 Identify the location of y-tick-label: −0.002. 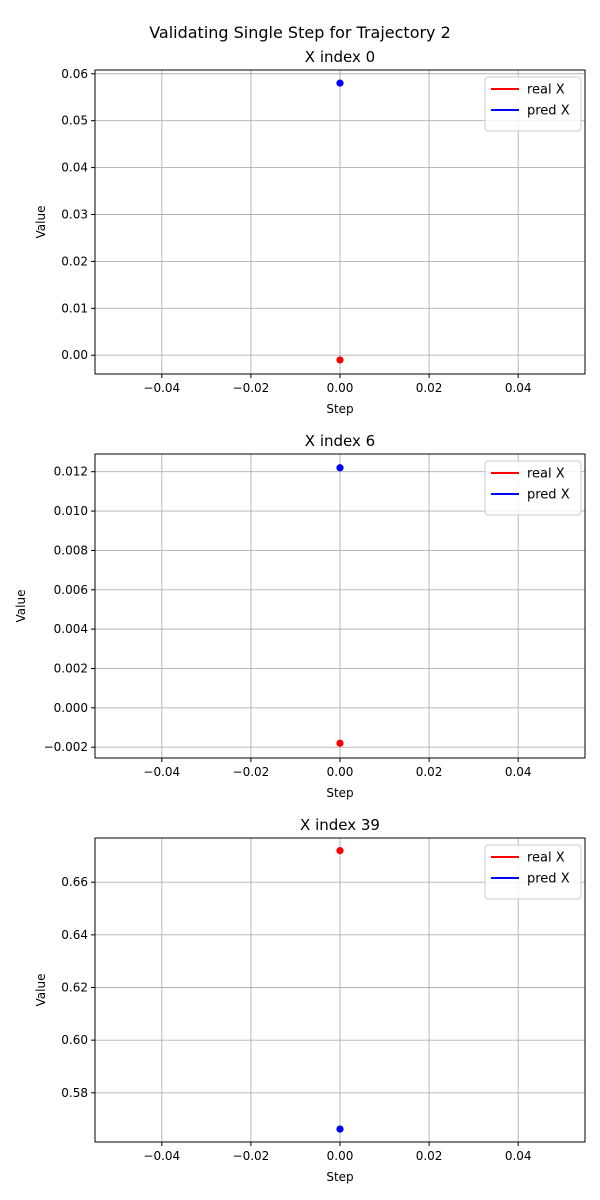
(66, 747).